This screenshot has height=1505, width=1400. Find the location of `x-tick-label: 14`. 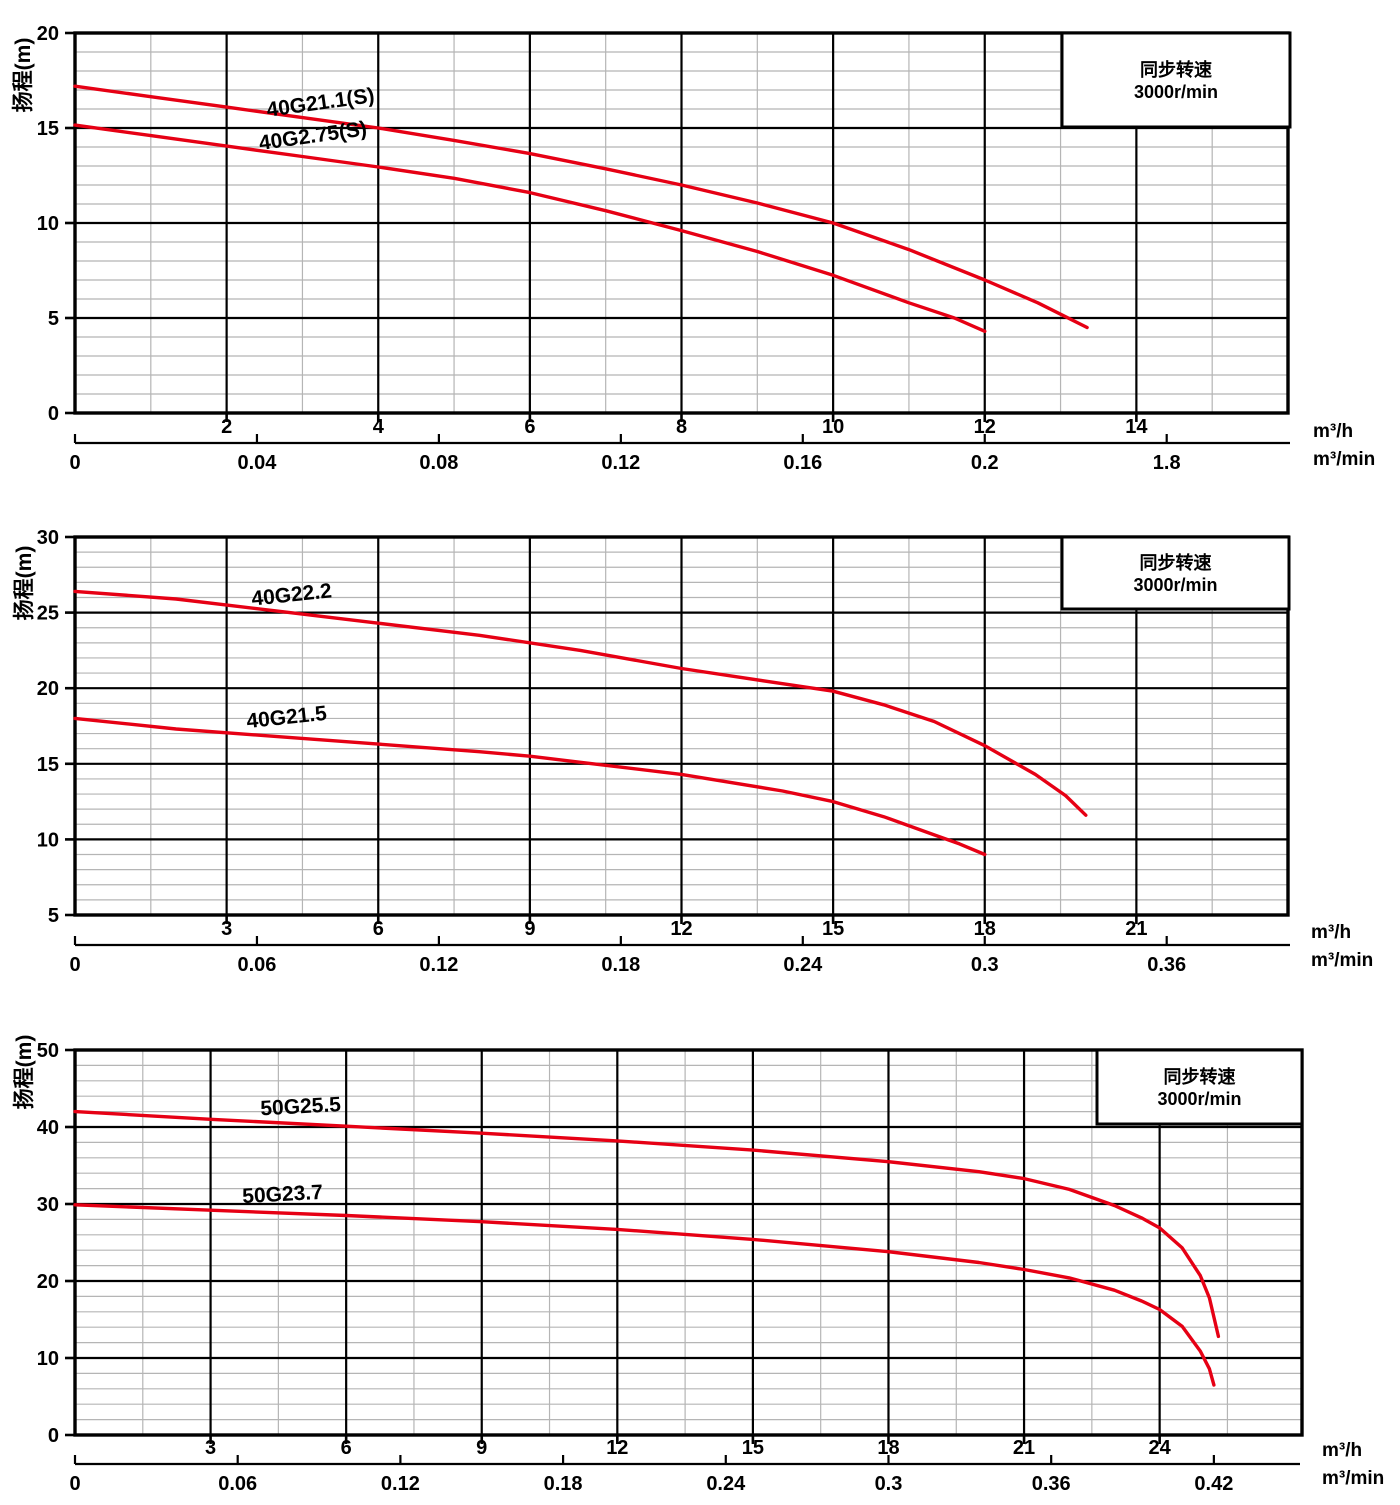

x-tick-label: 14 is located at coordinates (1136, 427).